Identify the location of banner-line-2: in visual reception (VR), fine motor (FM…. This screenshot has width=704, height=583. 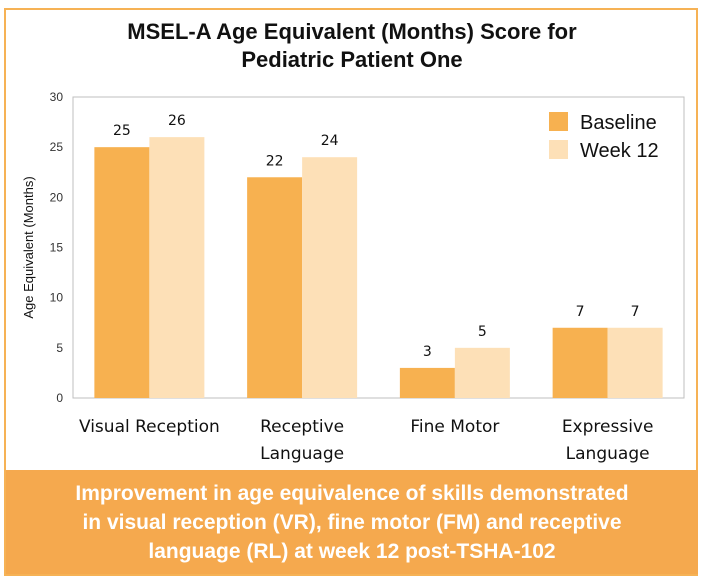
(352, 522).